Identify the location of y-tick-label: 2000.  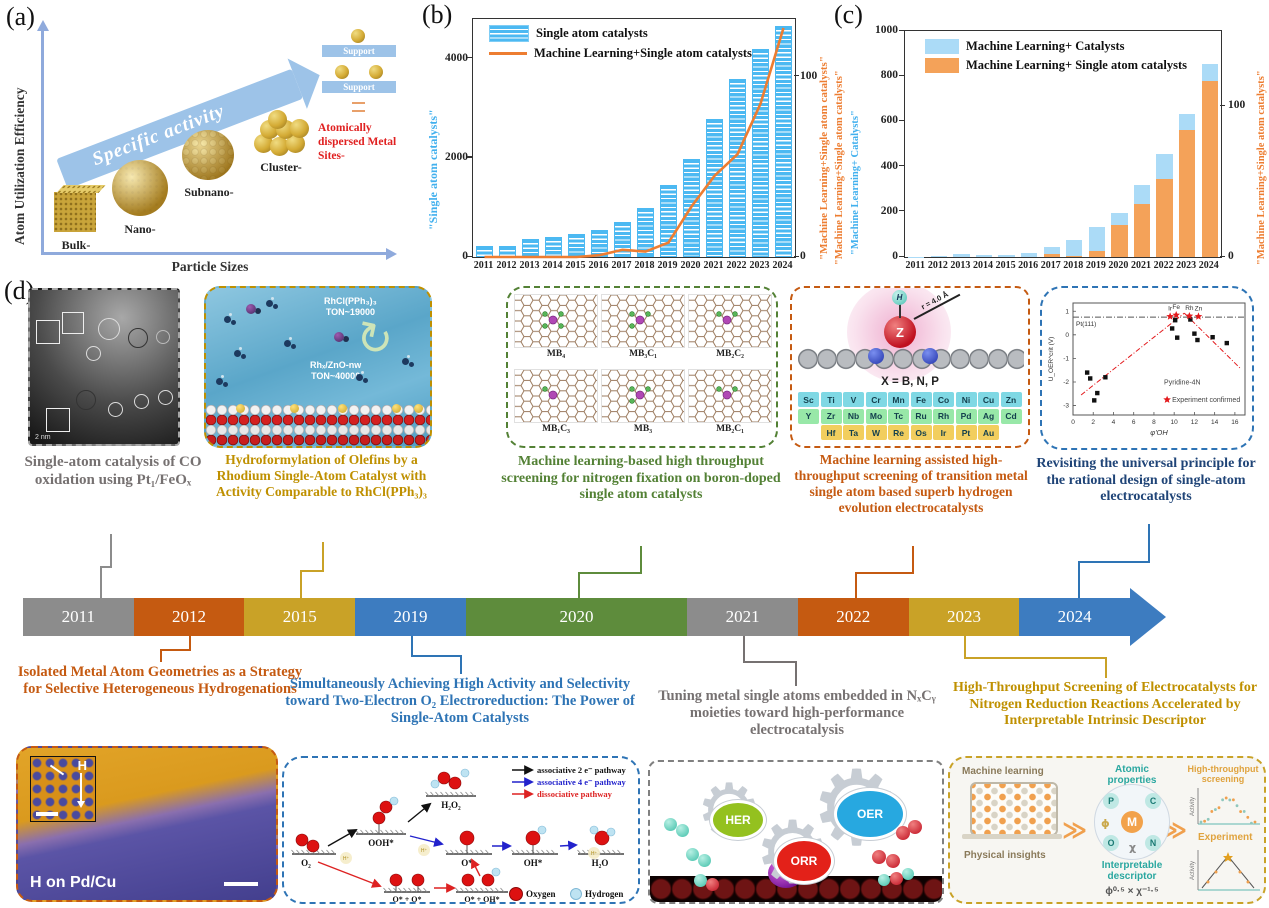
(456, 156).